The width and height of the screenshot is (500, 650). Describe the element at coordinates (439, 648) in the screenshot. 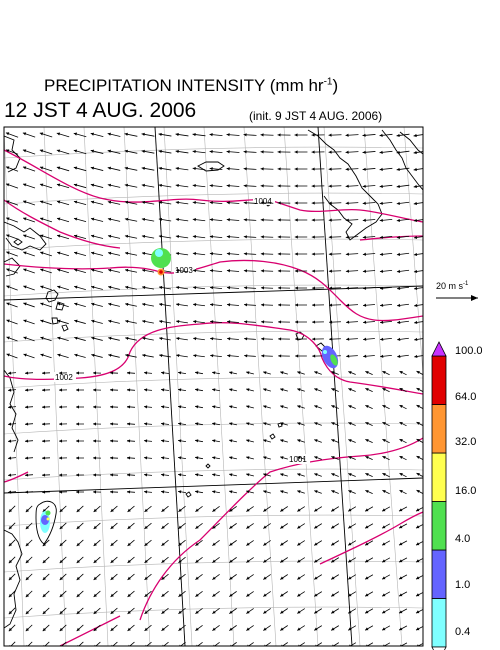

I see `colorbar-under-triangle` at that location.